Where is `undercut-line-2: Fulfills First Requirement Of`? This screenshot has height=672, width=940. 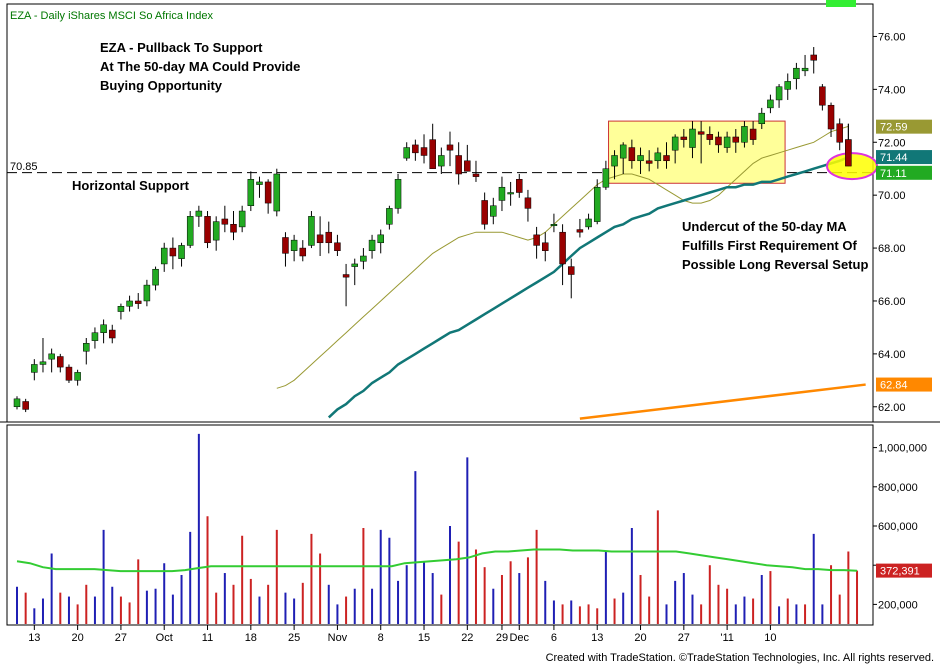 undercut-line-2: Fulfills First Requirement Of is located at coordinates (769, 245).